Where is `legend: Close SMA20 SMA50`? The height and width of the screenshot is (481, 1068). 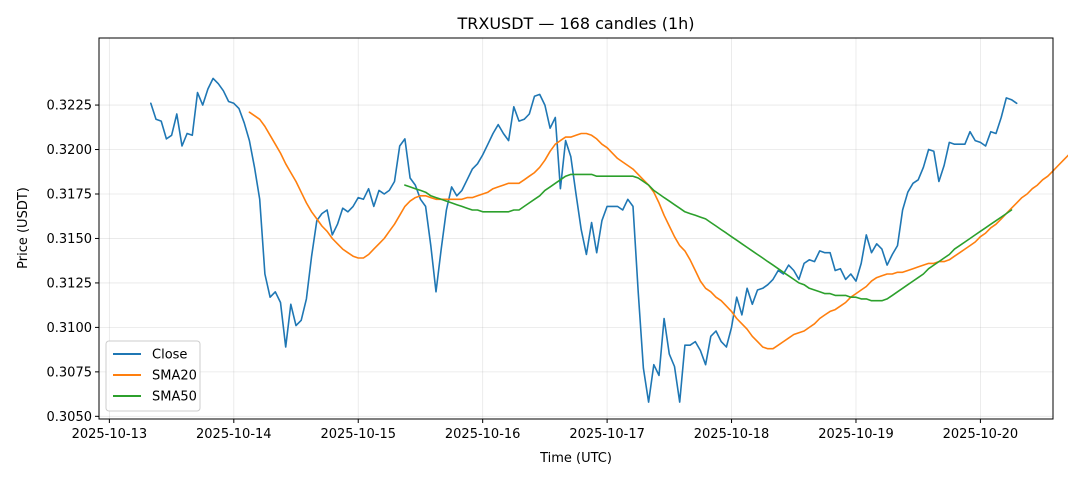
legend: Close SMA20 SMA50 is located at coordinates (153, 376).